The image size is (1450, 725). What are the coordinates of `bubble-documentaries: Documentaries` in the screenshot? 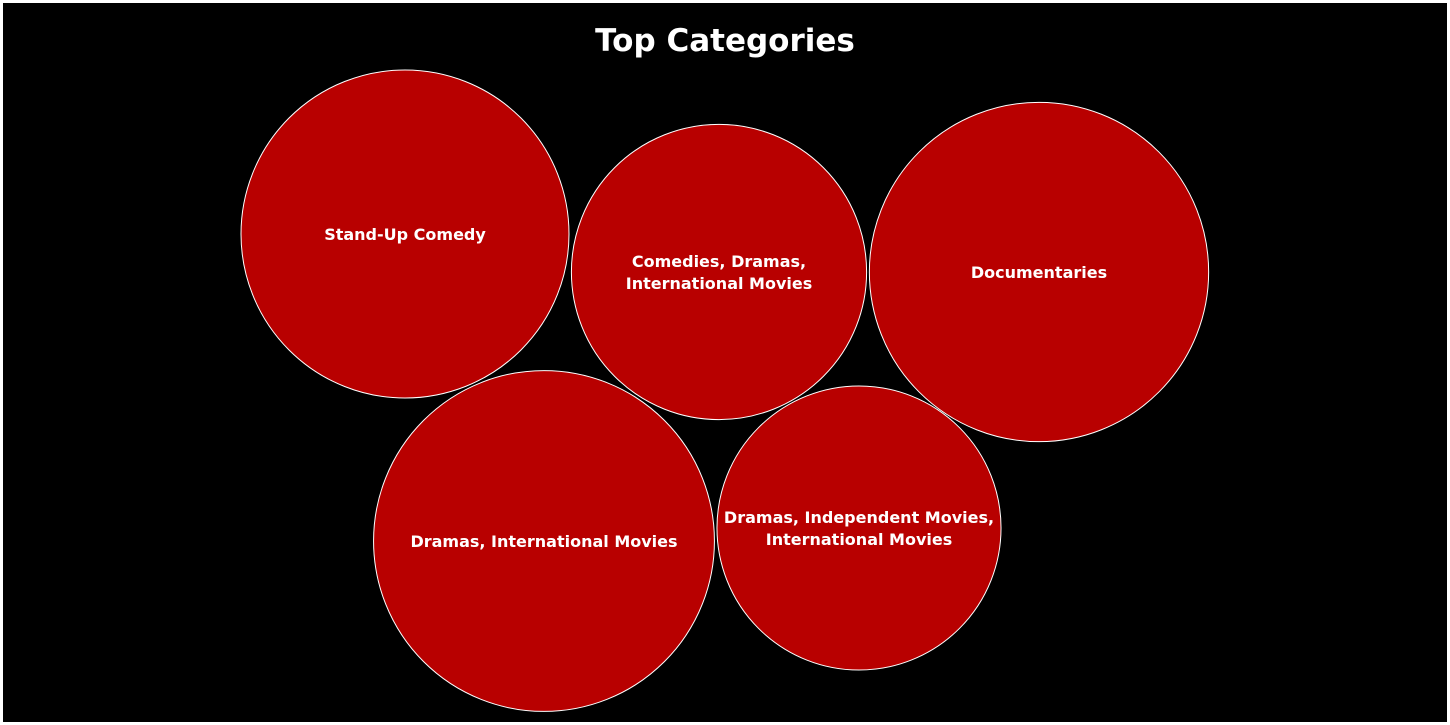 It's located at (1039, 272).